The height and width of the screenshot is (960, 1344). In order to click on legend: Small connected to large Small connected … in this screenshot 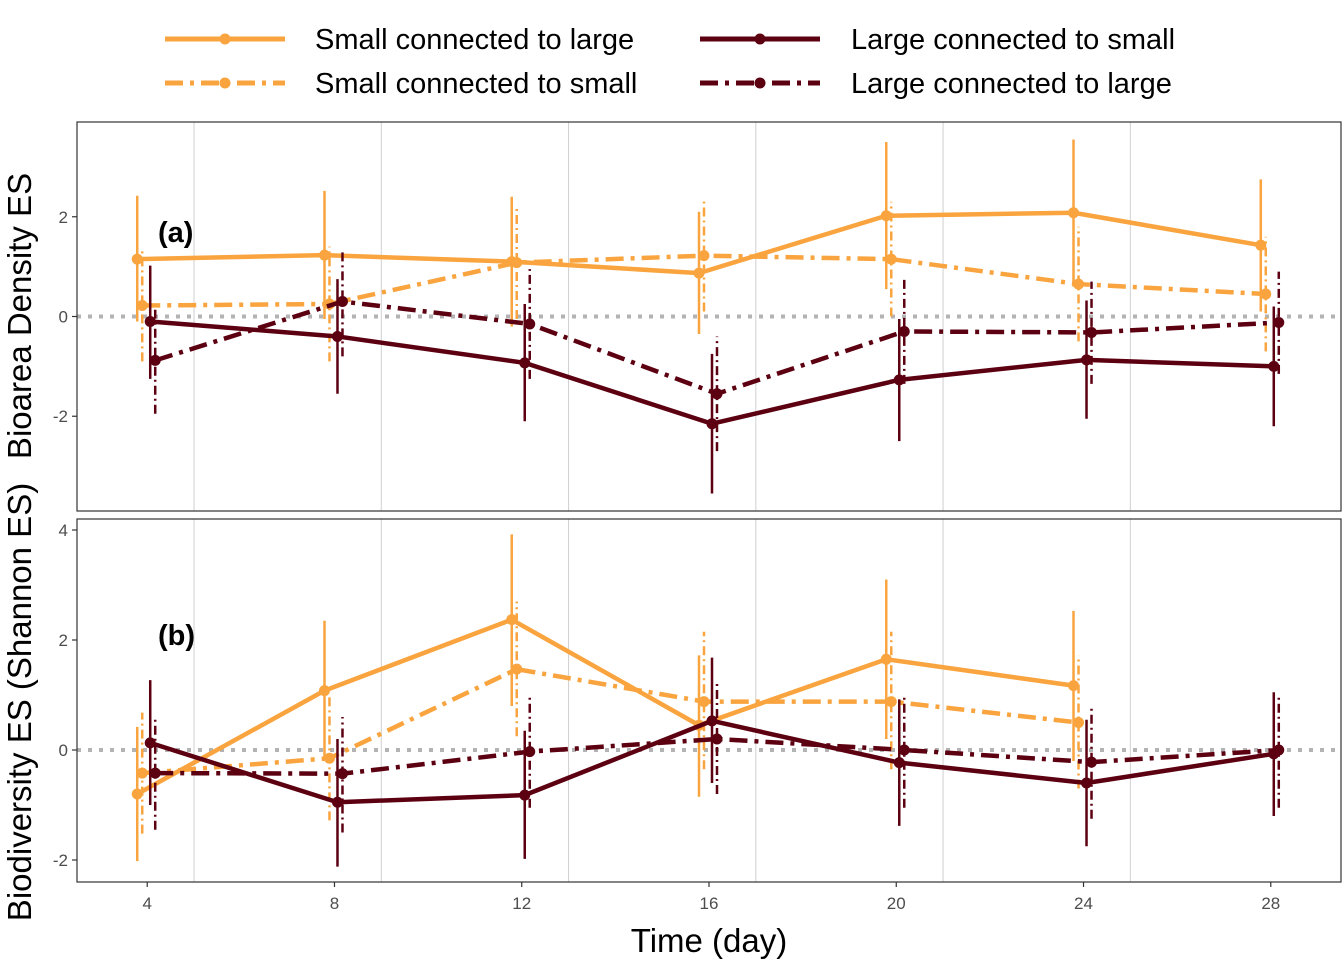, I will do `click(670, 62)`.